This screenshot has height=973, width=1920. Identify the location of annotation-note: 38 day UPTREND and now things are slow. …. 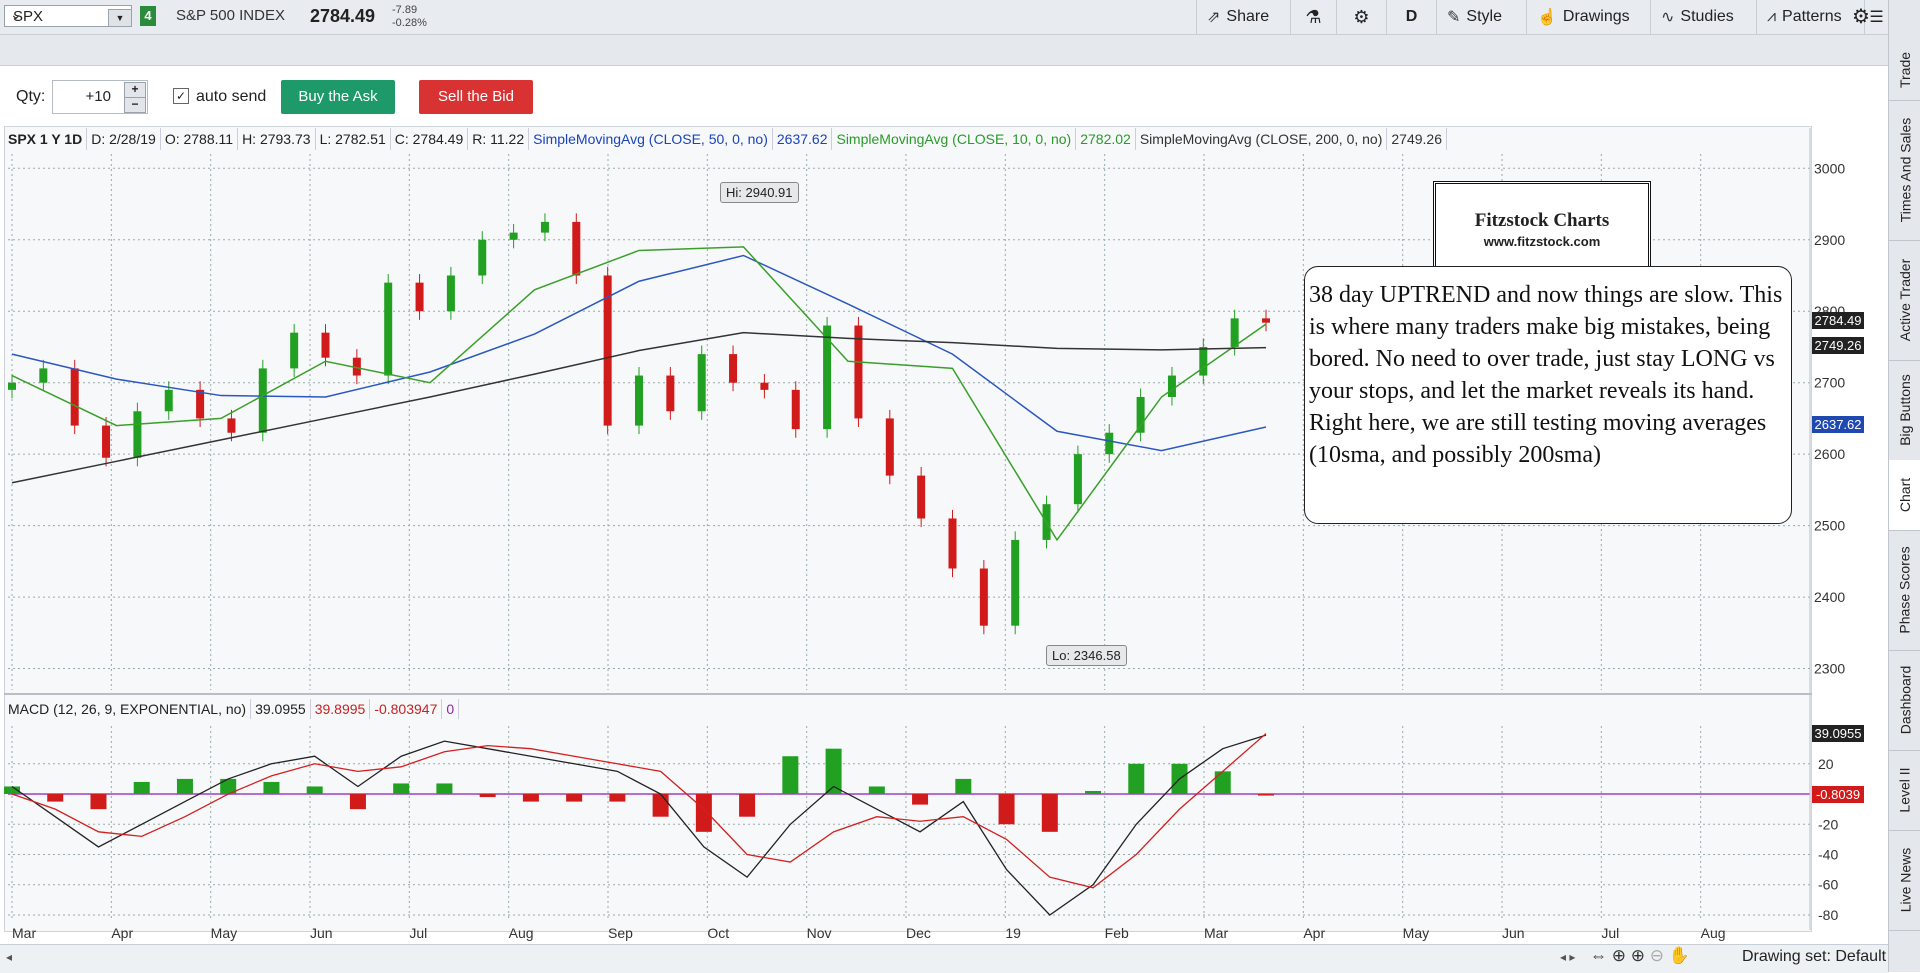
(1548, 395).